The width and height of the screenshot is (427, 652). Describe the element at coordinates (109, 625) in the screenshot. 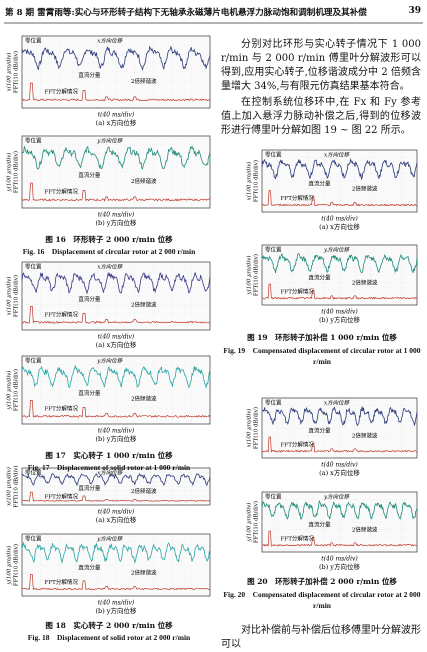

I see `figure-caption: 图 18 实心转子 2 000 r/min 位移` at that location.